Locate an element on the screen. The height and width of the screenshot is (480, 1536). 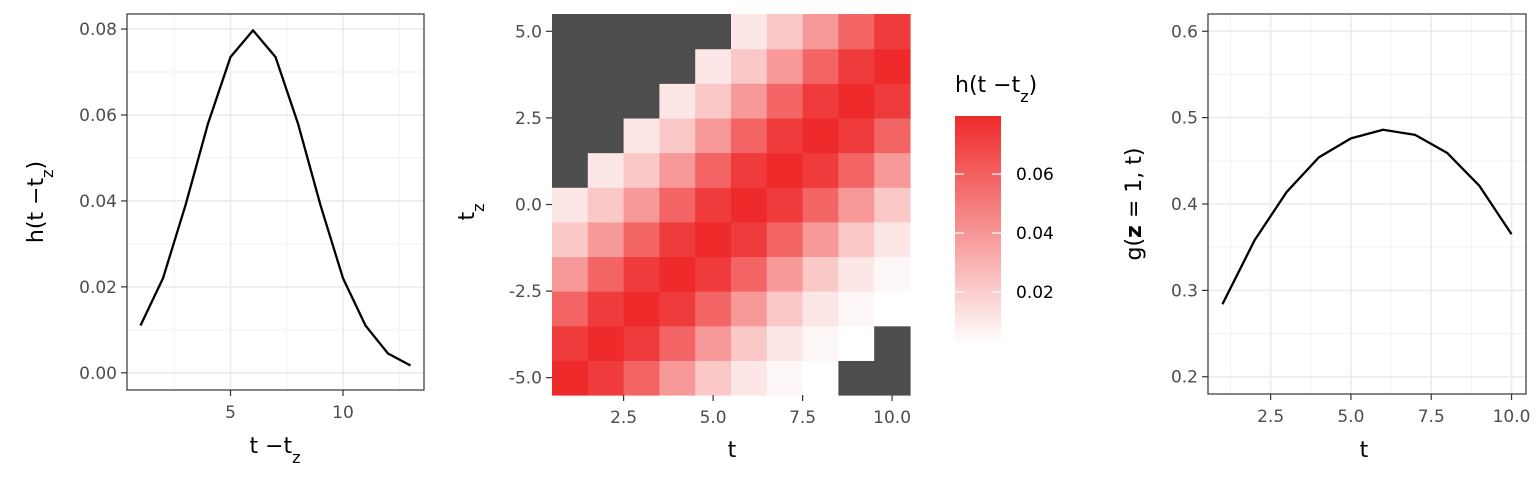
panel1-y-title-sub: z is located at coordinates (47, 173).